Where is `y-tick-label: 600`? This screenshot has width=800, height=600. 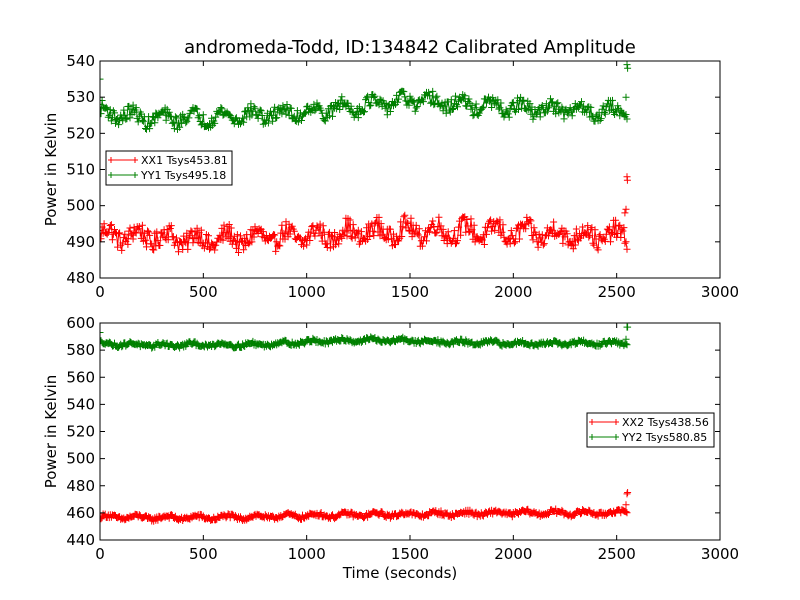 y-tick-label: 600 is located at coordinates (80, 323).